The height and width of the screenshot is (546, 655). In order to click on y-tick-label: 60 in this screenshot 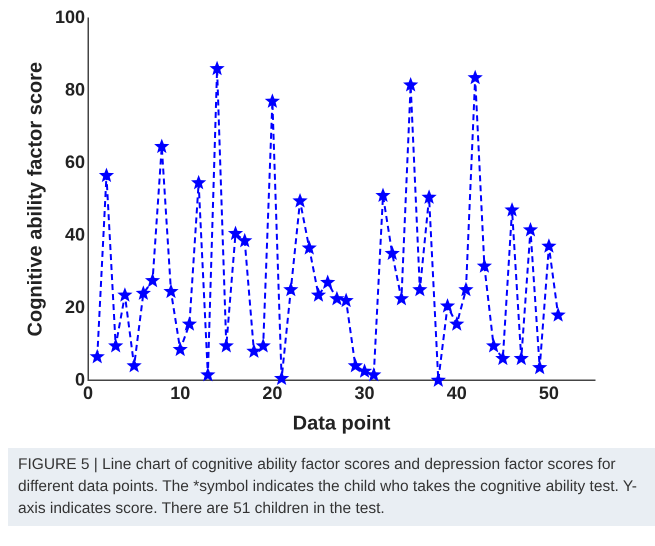, I will do `click(75, 162)`.